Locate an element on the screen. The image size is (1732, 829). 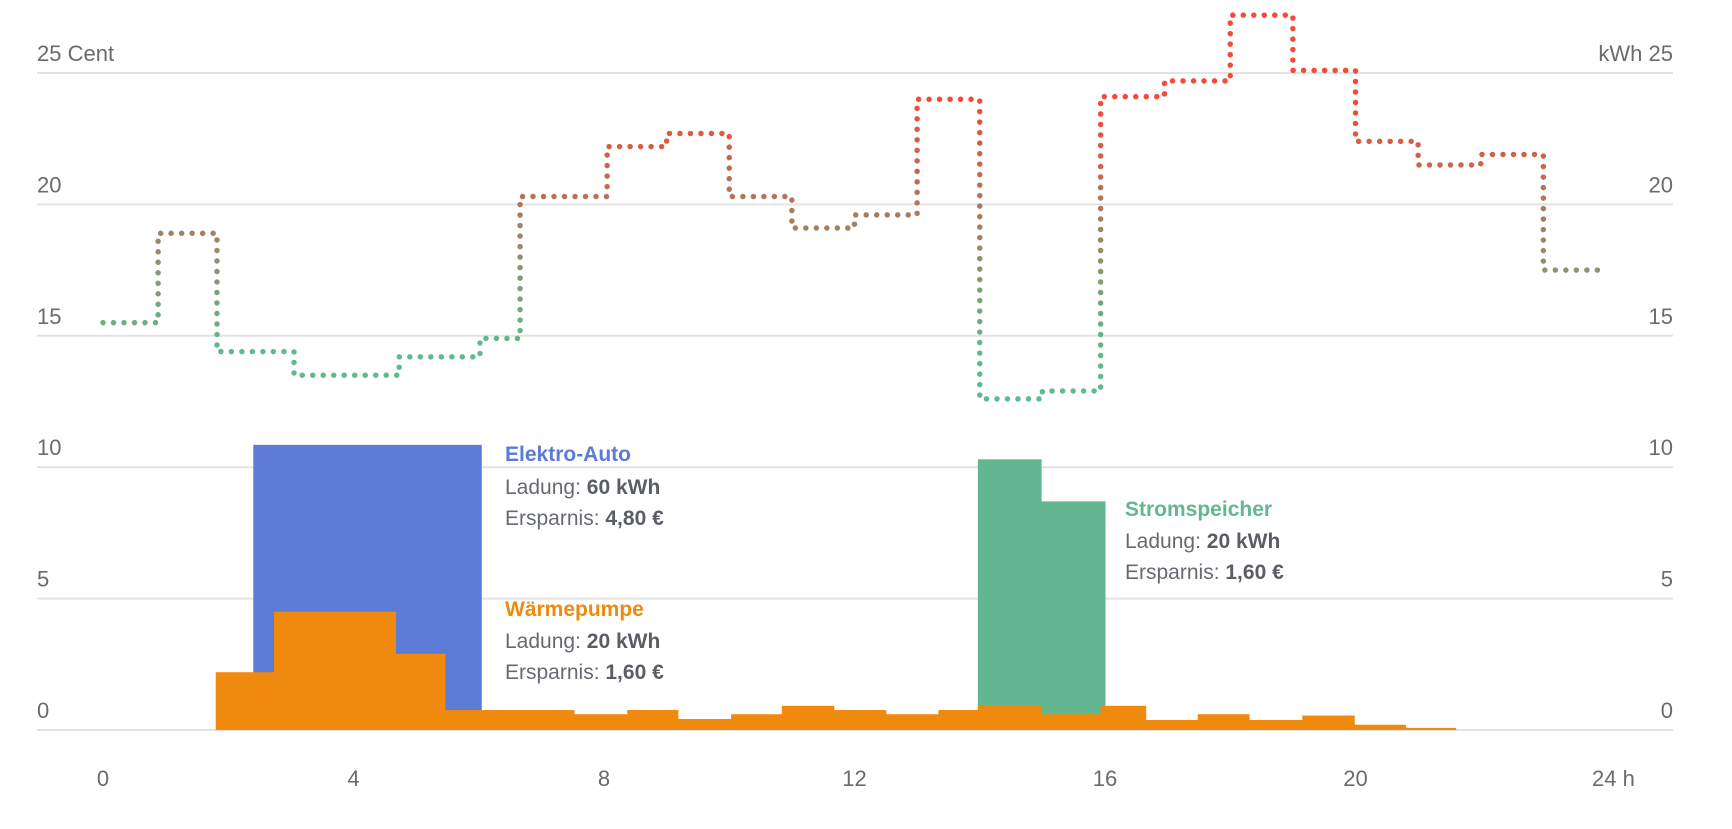
x-tick-label: 0 is located at coordinates (103, 778).